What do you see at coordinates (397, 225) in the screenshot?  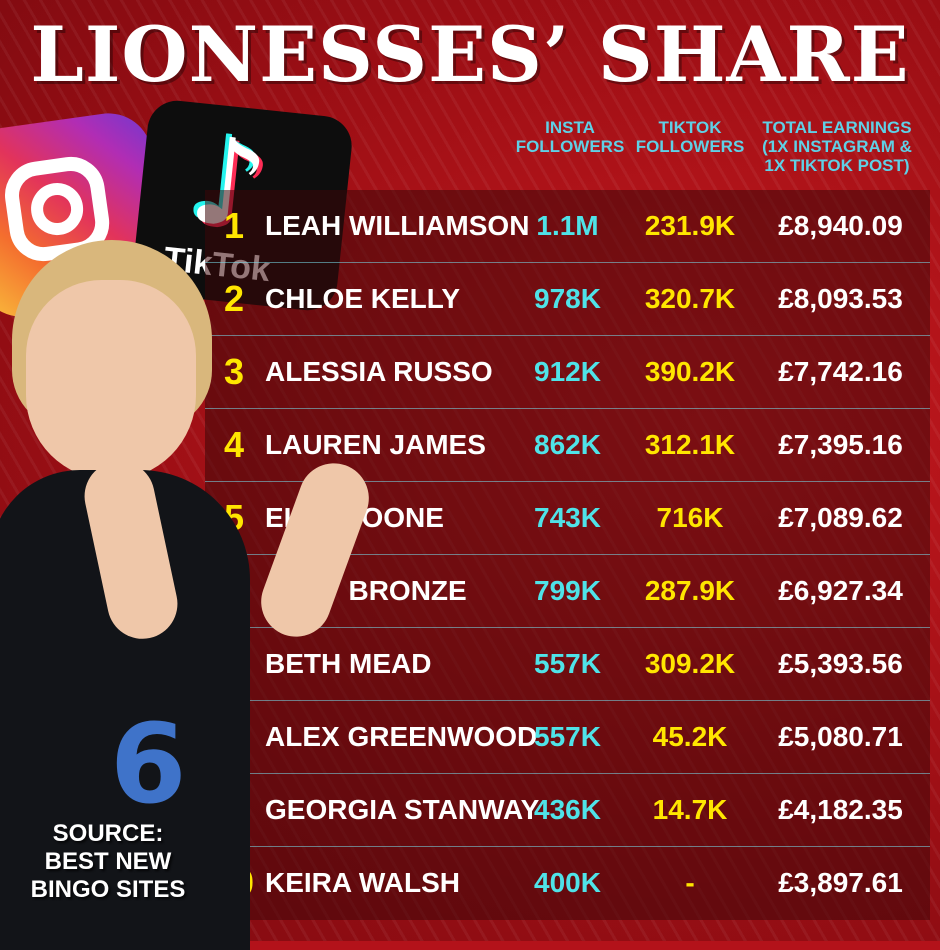 I see `player-name: LEAH WILLIAMSON` at bounding box center [397, 225].